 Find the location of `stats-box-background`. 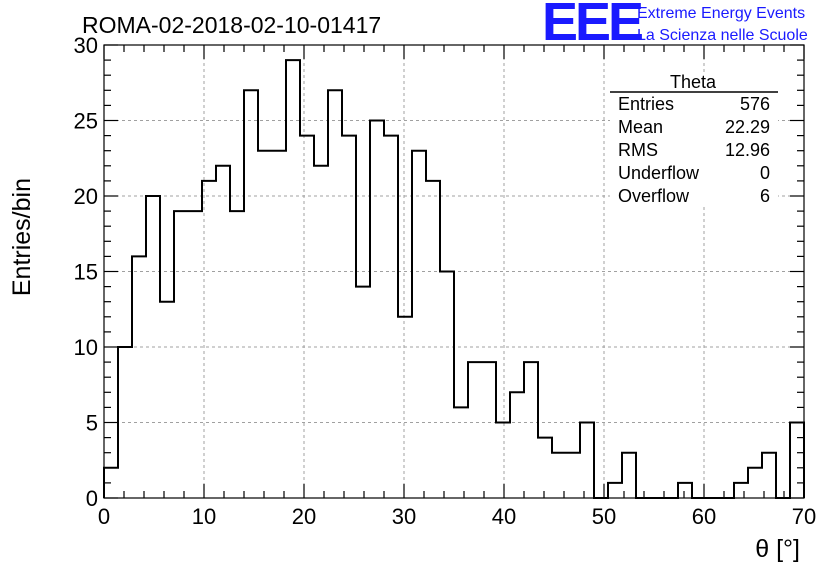

stats-box-background is located at coordinates (694, 139).